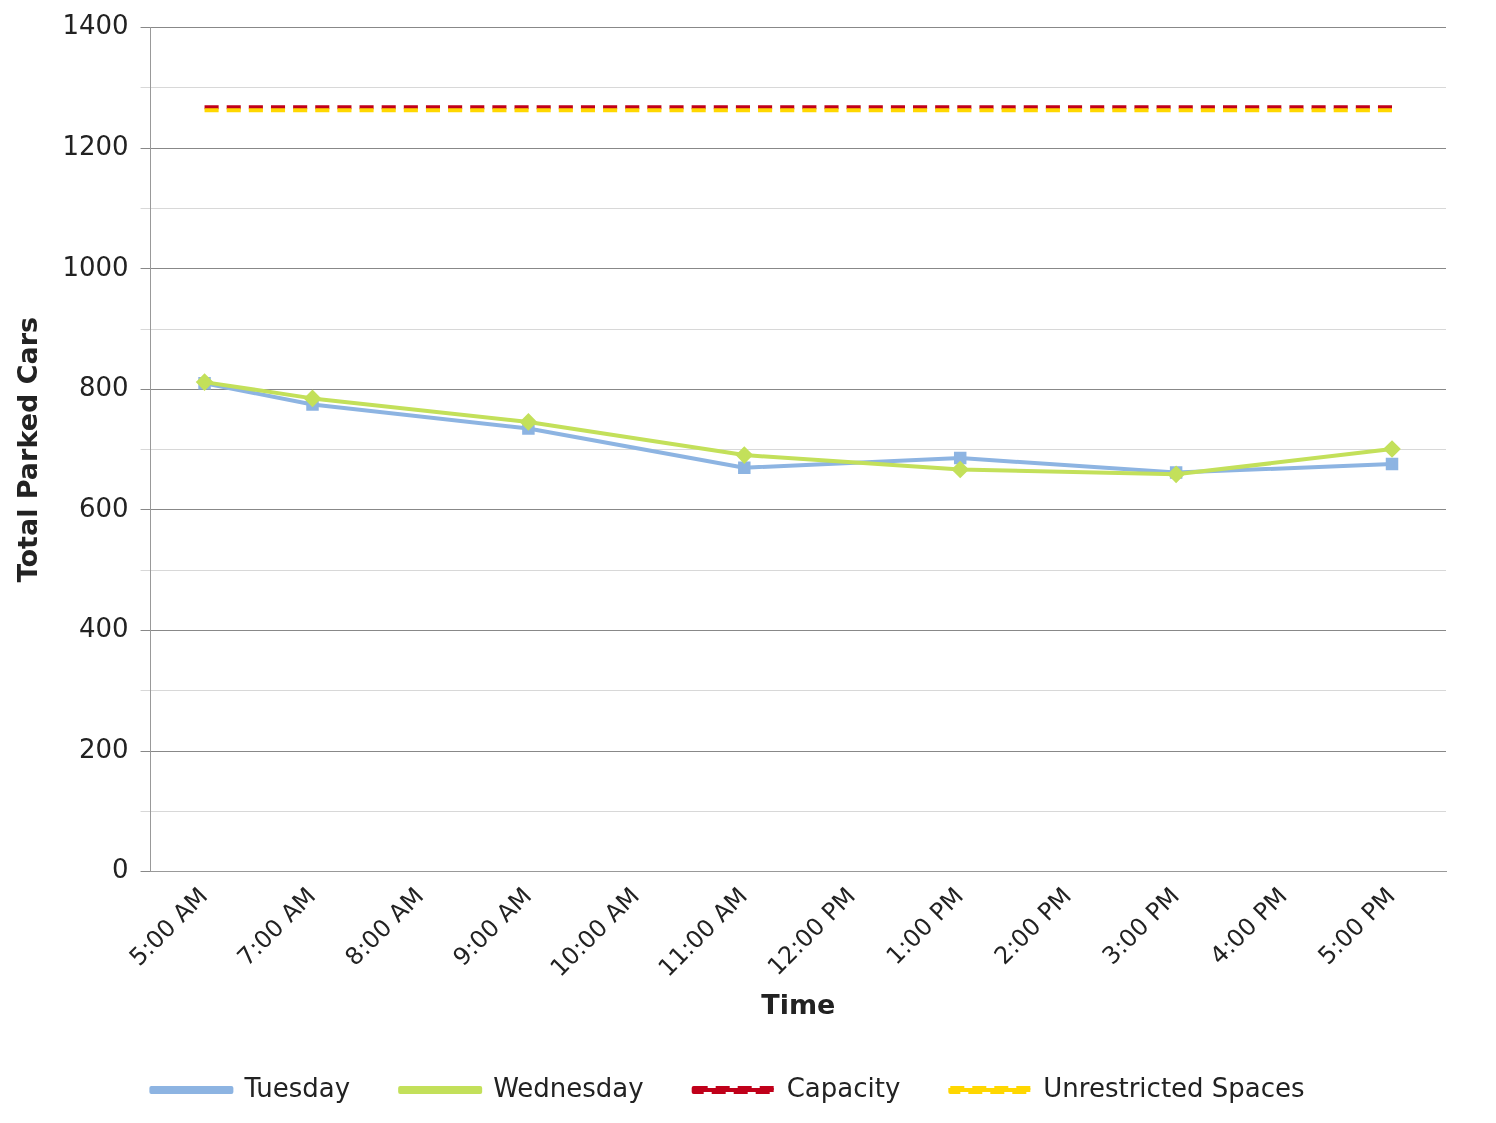 This screenshot has width=1496, height=1123. Describe the element at coordinates (28, 449) in the screenshot. I see `y-axis-title: Total Parked Cars` at that location.